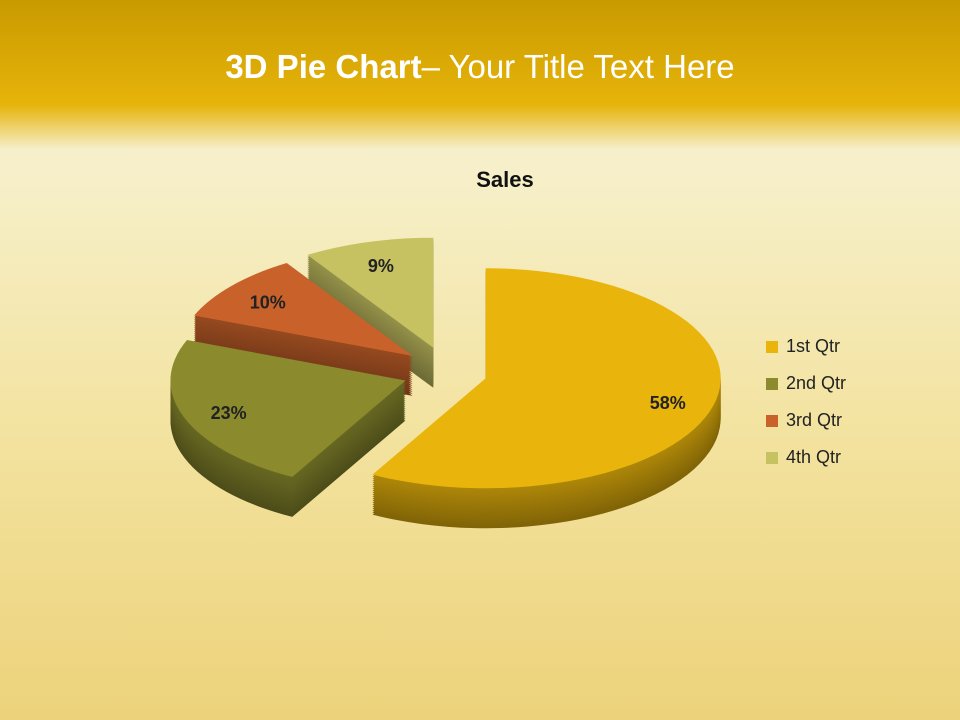 Image resolution: width=960 pixels, height=720 pixels. I want to click on slide-title: 3D Pie Chart– Your Title Text Here, so click(480, 67).